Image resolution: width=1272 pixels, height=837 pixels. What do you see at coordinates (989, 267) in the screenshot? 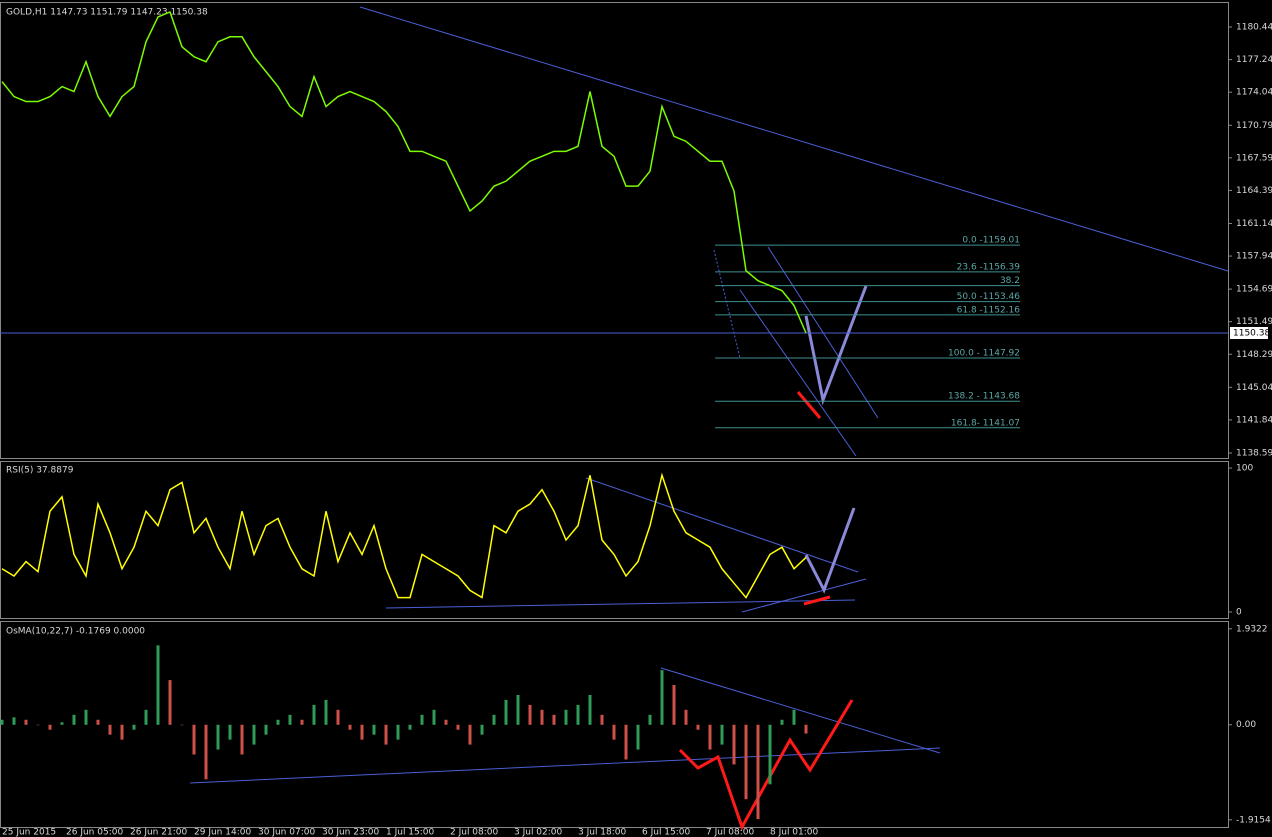
I see `fib-label: 23.6 -1156.39` at bounding box center [989, 267].